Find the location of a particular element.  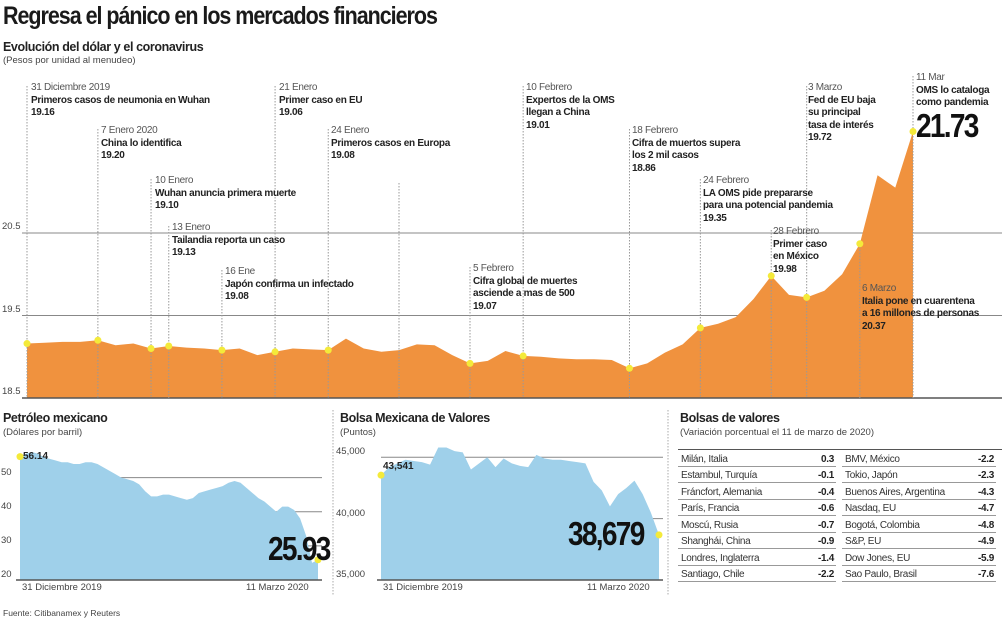

exchange-name: París, Francia is located at coordinates (710, 508).